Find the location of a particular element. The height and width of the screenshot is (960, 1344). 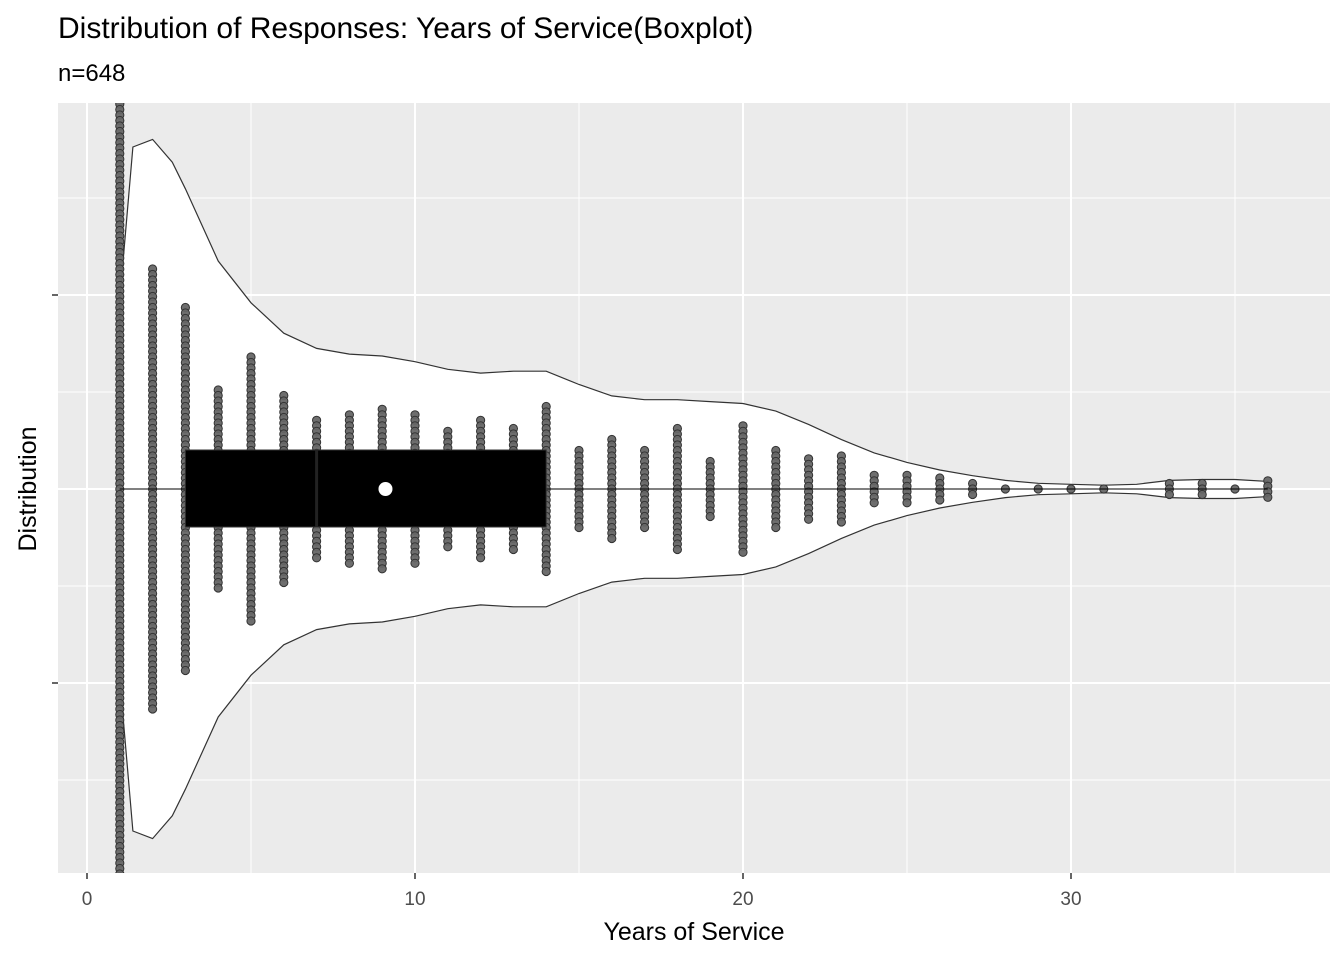

x-tick-label: 20 is located at coordinates (742, 899).